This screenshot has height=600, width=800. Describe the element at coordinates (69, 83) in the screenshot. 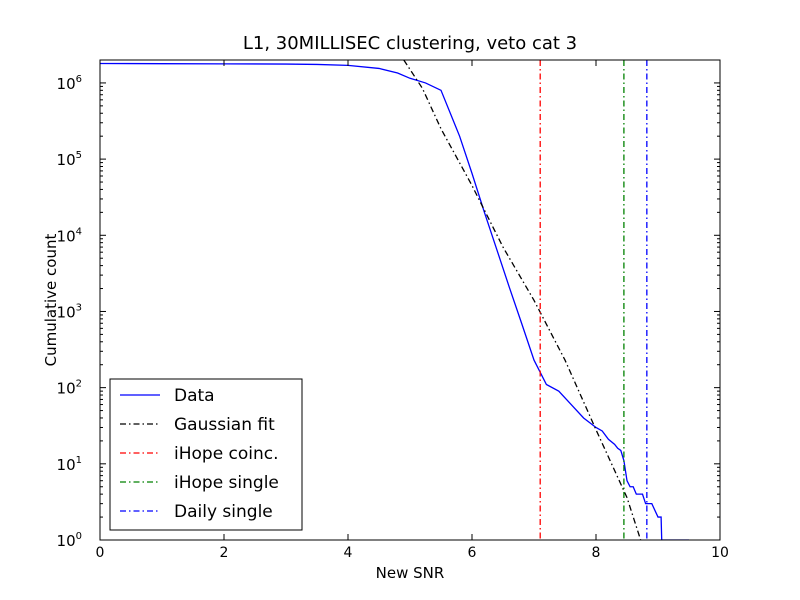

I see `y-tick-label: 10⁶` at that location.